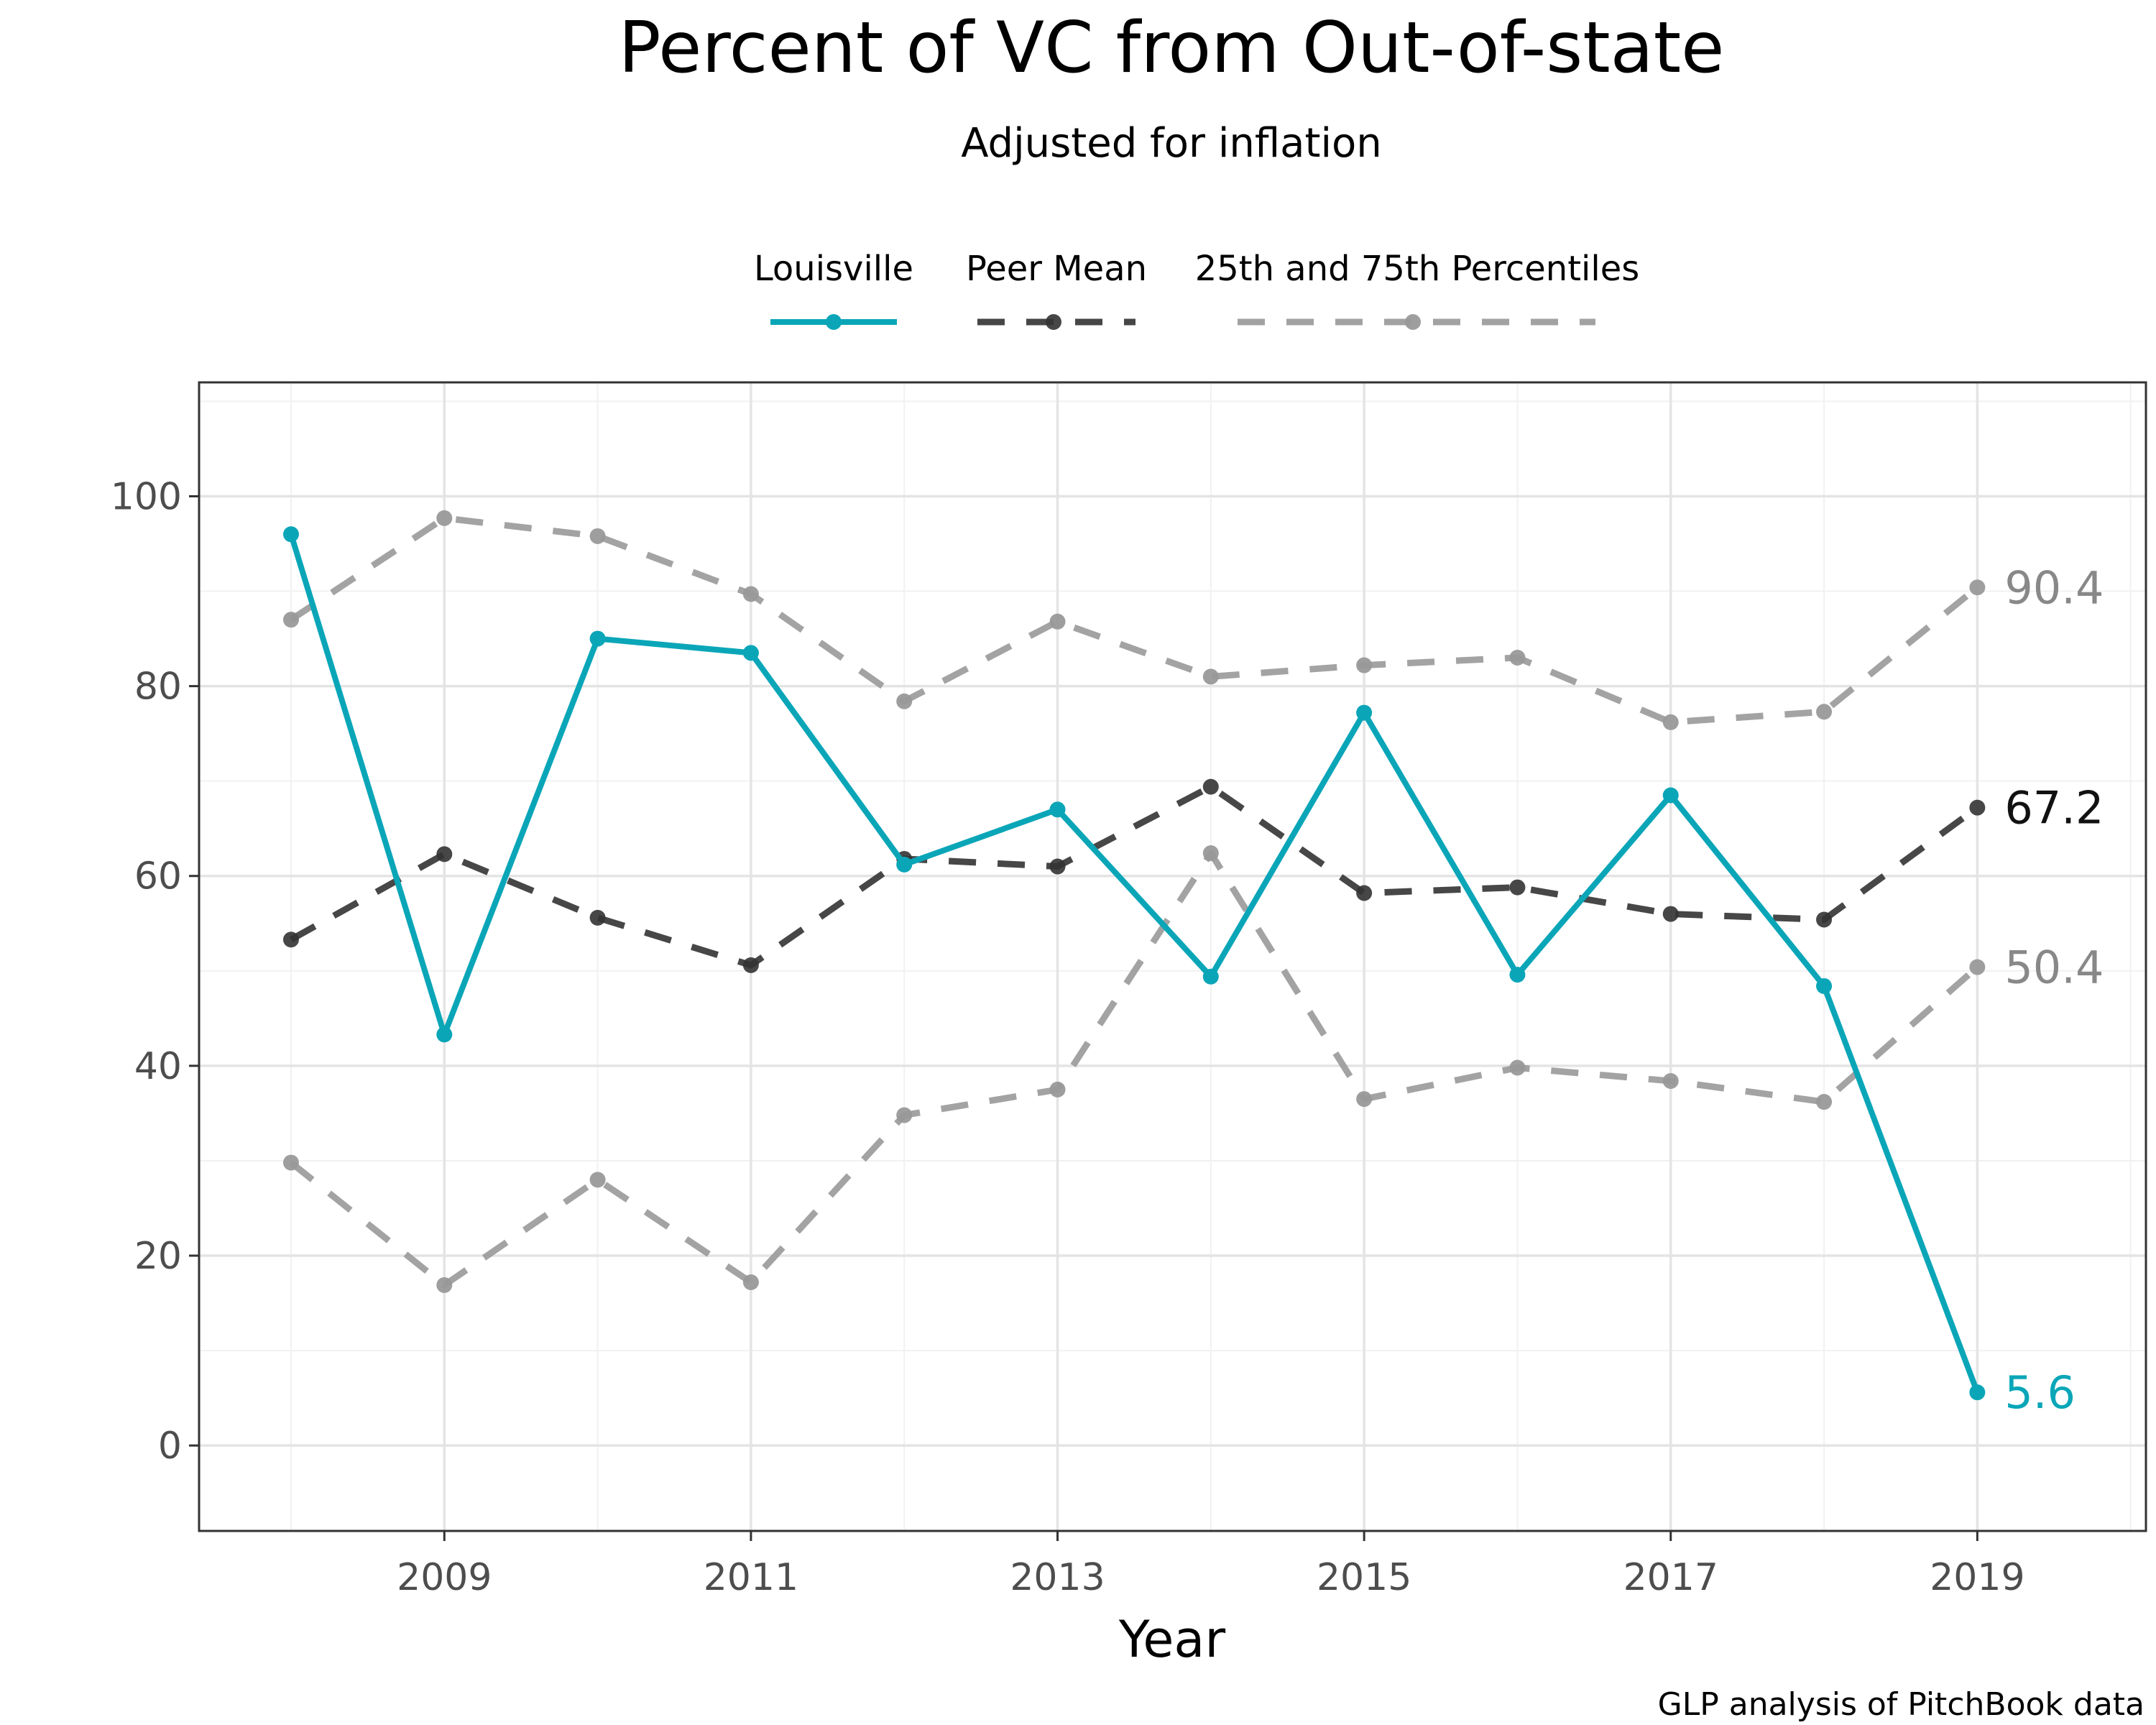  I want to click on legend-label-peer-mean: Peer Mean, so click(1056, 269).